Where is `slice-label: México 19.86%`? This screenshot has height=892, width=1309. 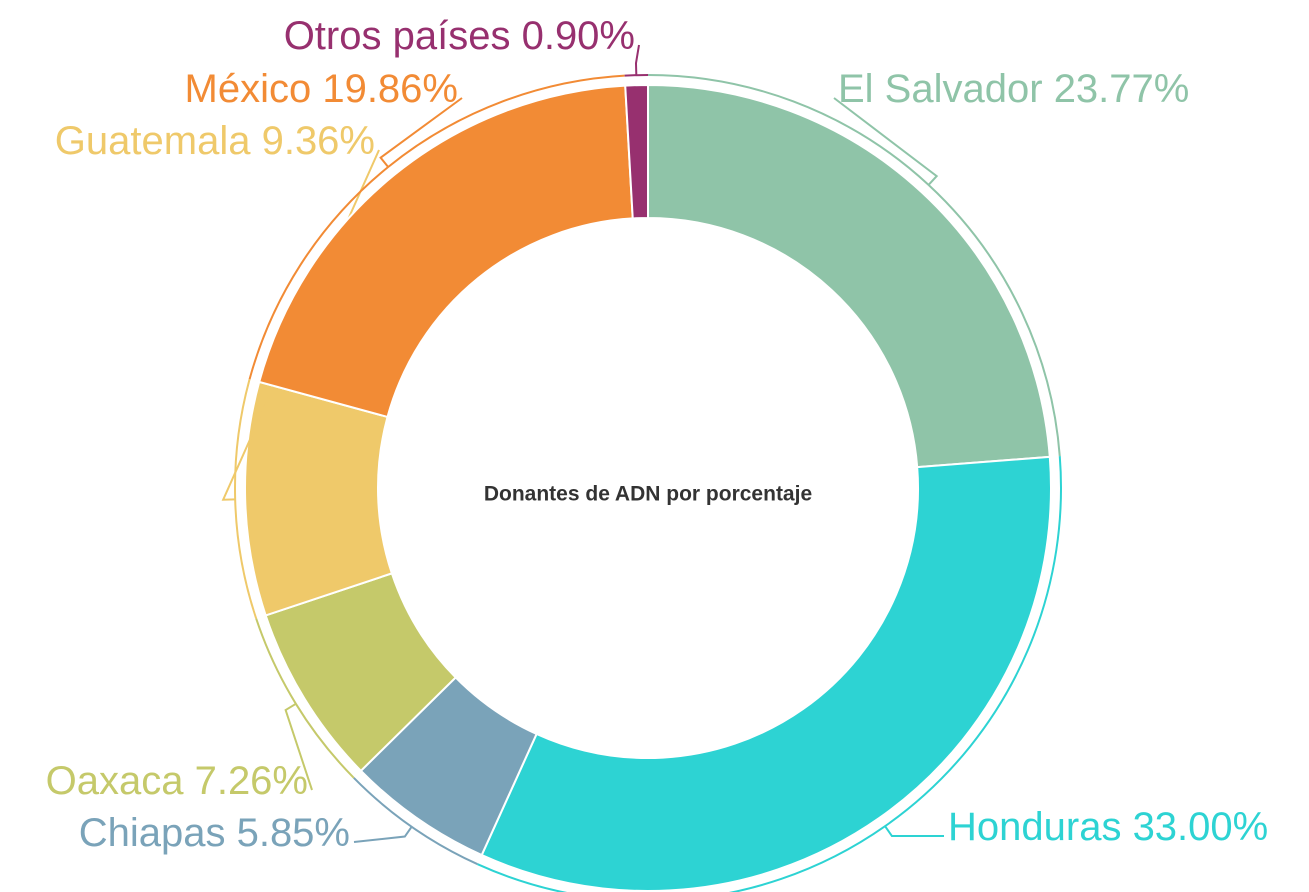 slice-label: México 19.86% is located at coordinates (322, 89).